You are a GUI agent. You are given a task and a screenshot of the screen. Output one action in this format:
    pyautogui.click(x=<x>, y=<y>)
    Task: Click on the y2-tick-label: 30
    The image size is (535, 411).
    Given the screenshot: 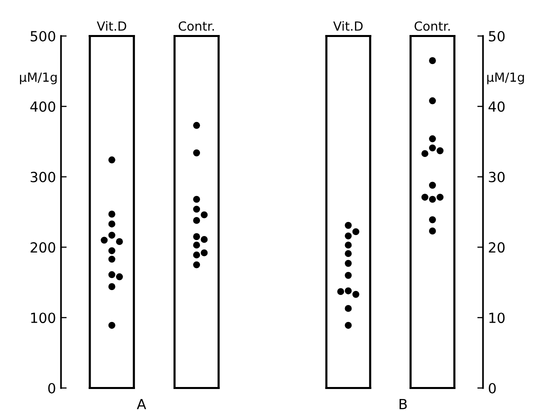 What is the action you would take?
    pyautogui.click(x=496, y=177)
    